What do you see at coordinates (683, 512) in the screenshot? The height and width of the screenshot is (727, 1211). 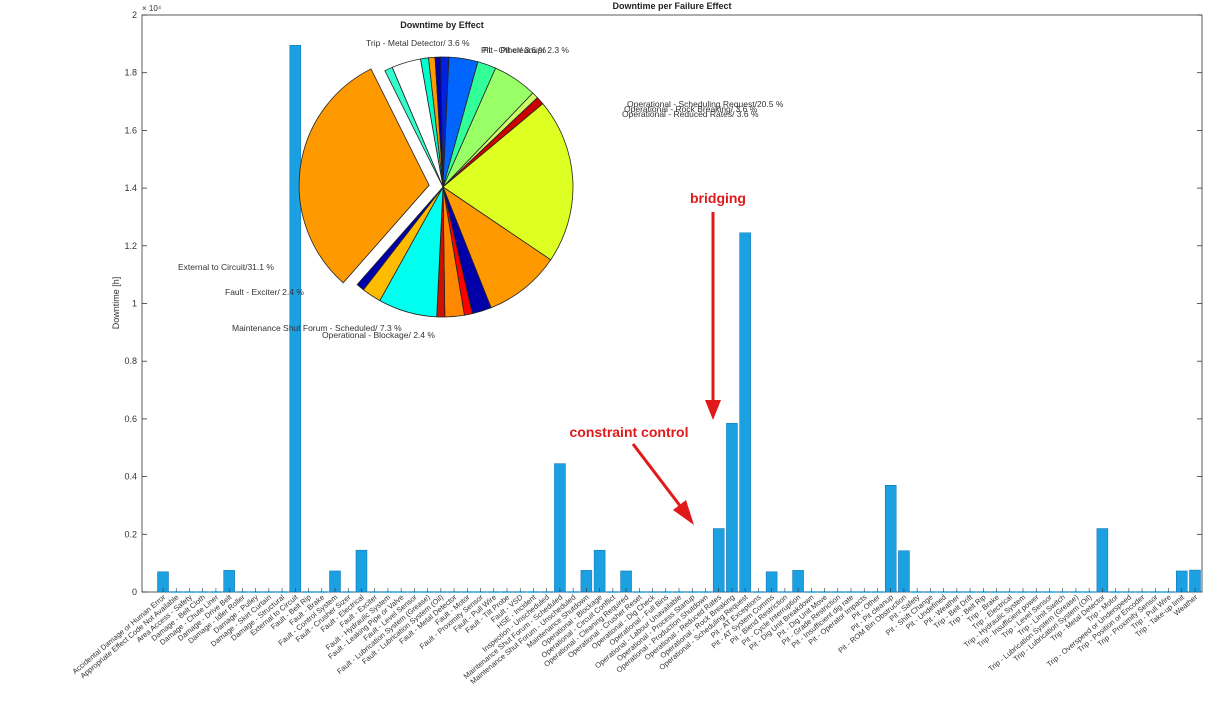 I see `annotation-constraint-control-arrowhead` at bounding box center [683, 512].